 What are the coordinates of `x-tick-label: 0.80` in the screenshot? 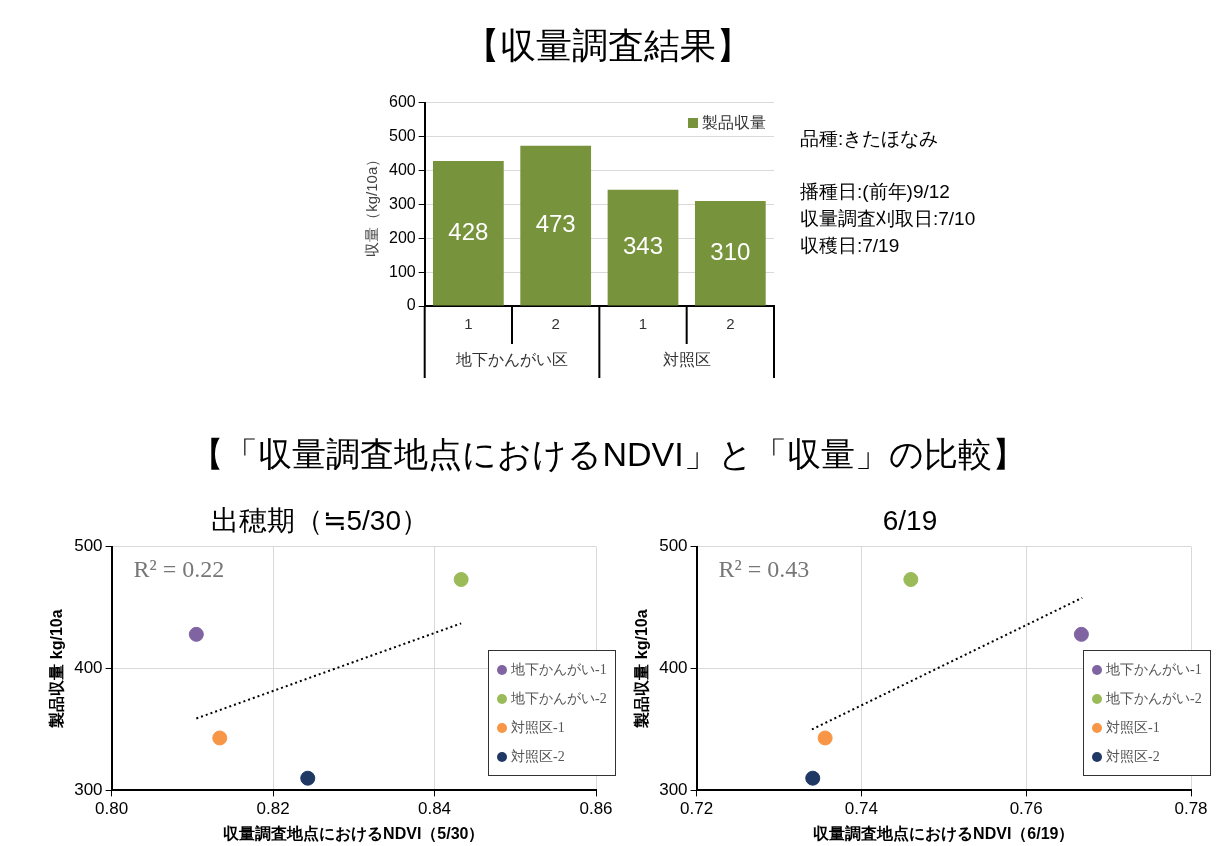 It's located at (112, 809).